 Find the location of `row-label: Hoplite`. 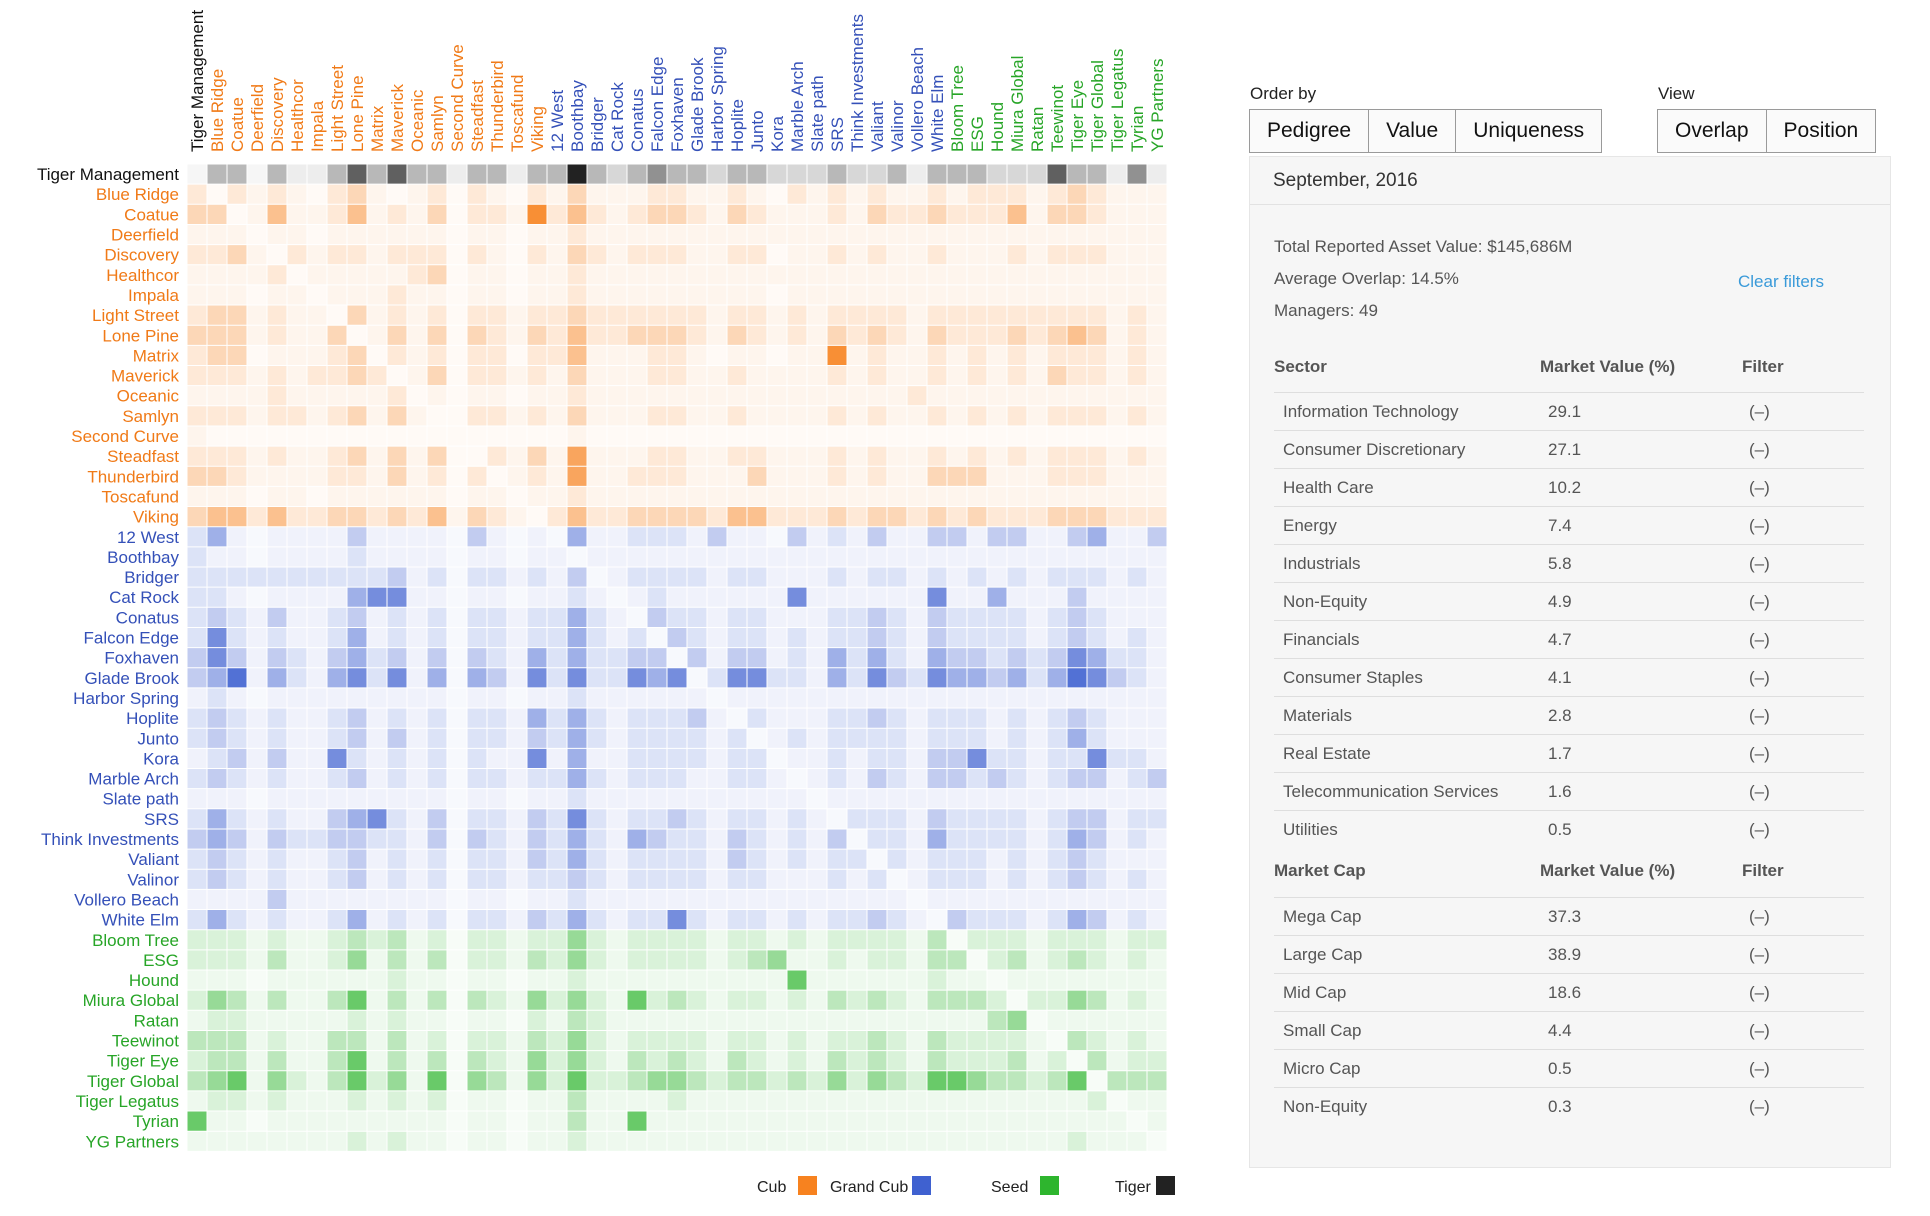

row-label: Hoplite is located at coordinates (152, 718).